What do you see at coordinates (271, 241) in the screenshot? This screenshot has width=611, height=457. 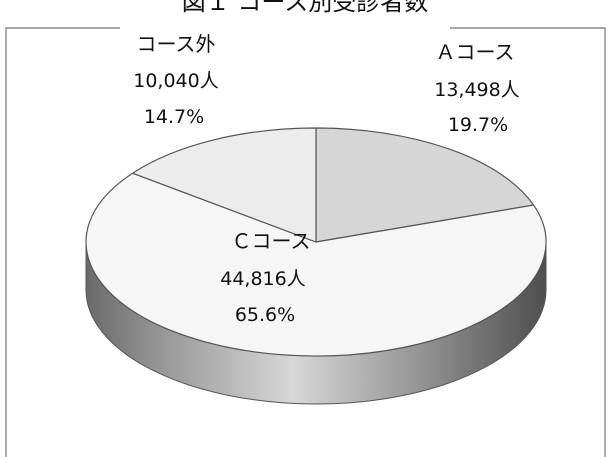 I see `slice-label-c-name: Ｃコース` at bounding box center [271, 241].